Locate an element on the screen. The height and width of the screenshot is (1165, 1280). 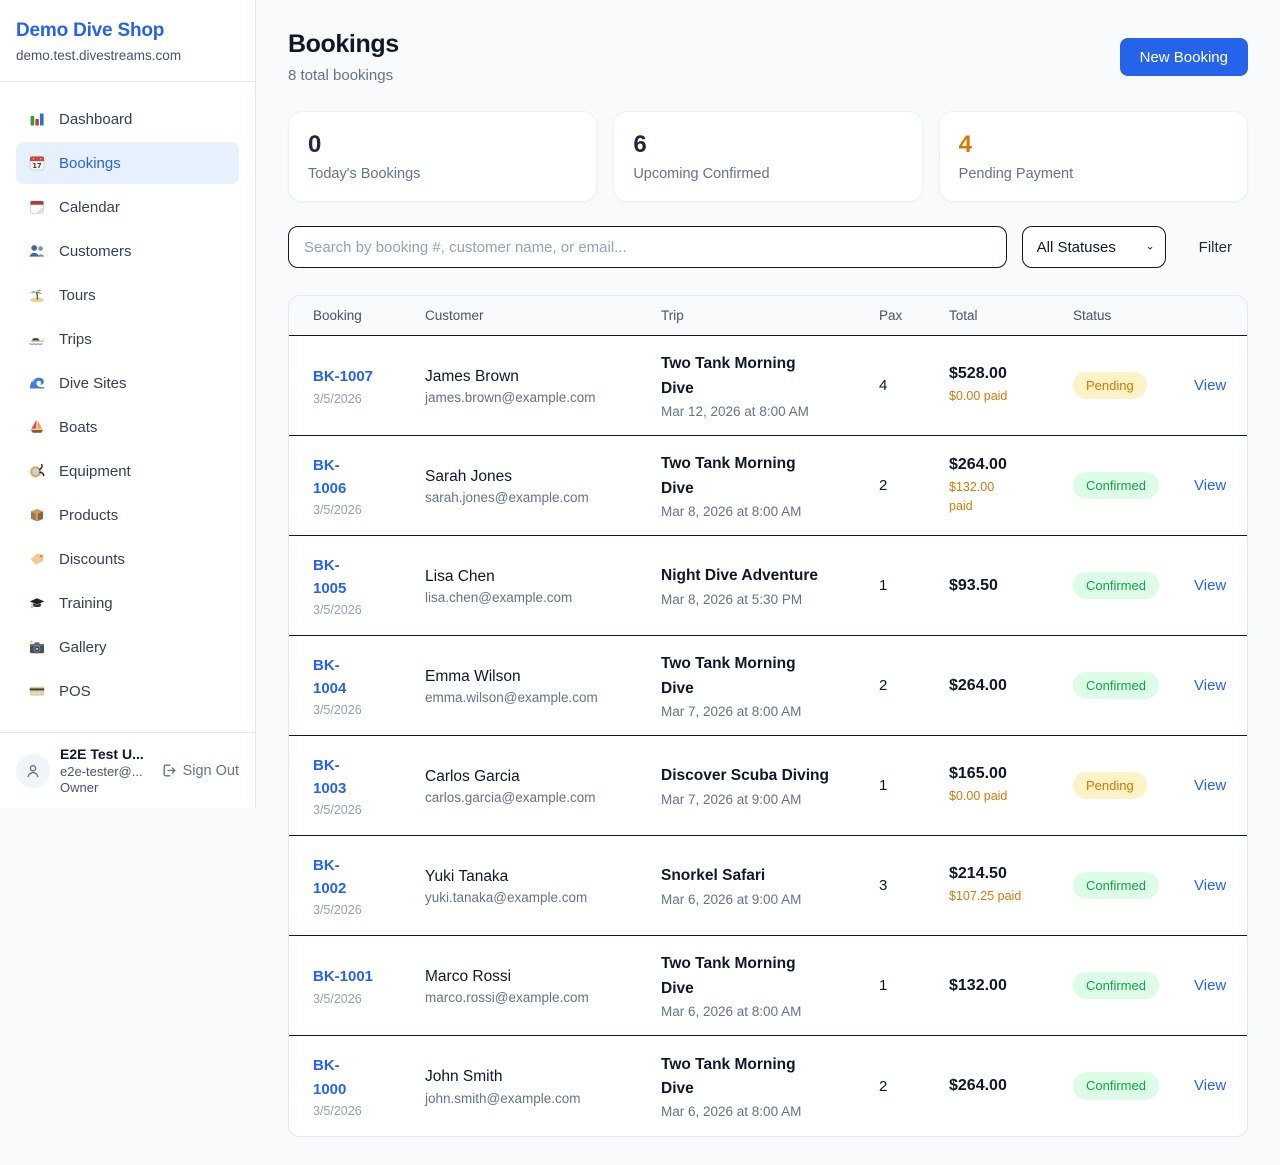
total-amount: $214.50 is located at coordinates (978, 874).